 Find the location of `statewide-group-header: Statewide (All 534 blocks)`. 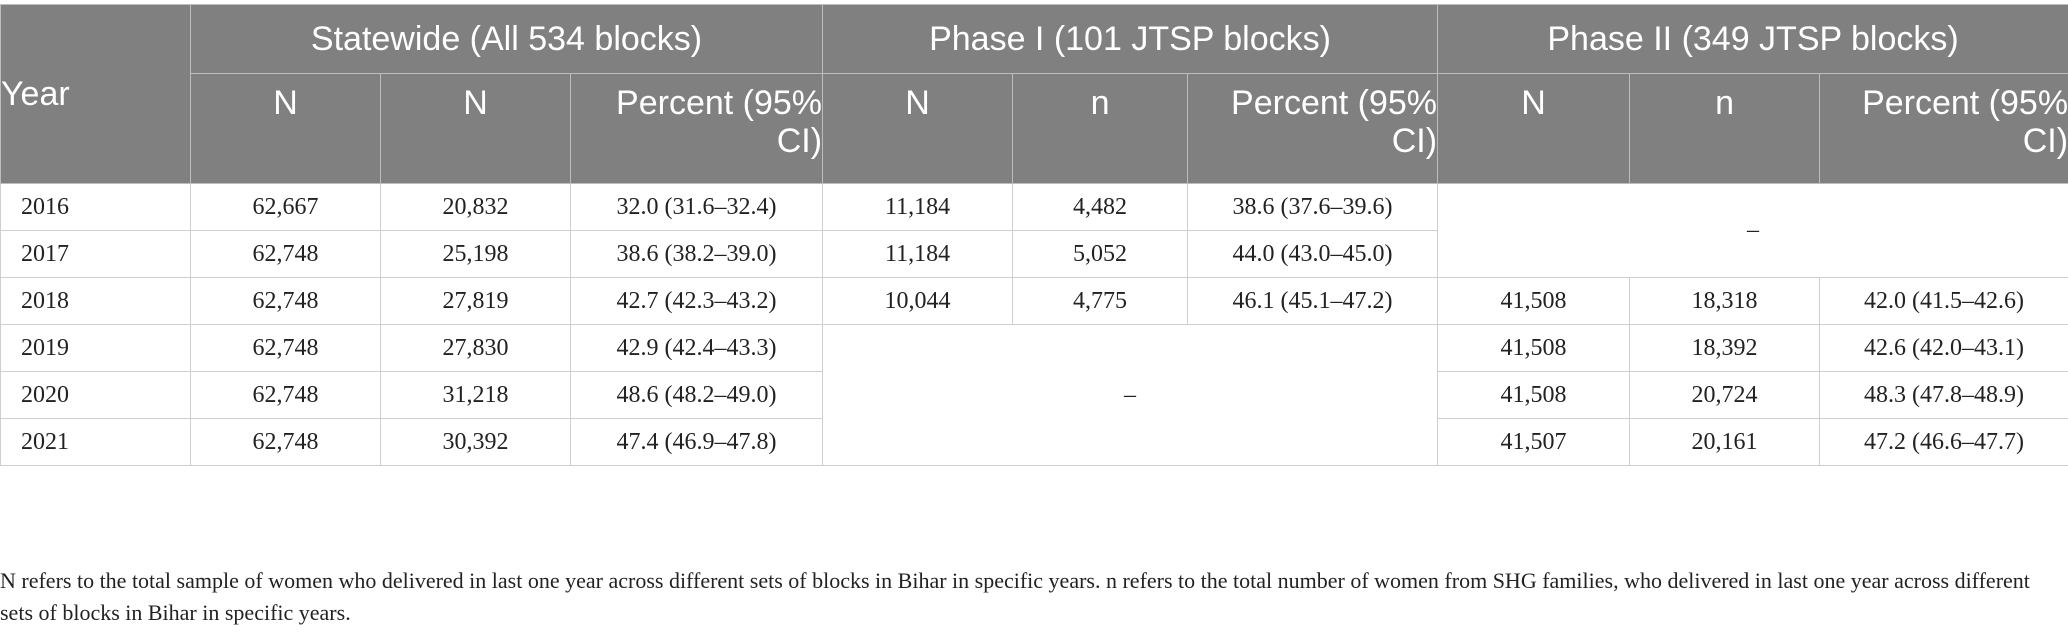

statewide-group-header: Statewide (All 534 blocks) is located at coordinates (506, 39).